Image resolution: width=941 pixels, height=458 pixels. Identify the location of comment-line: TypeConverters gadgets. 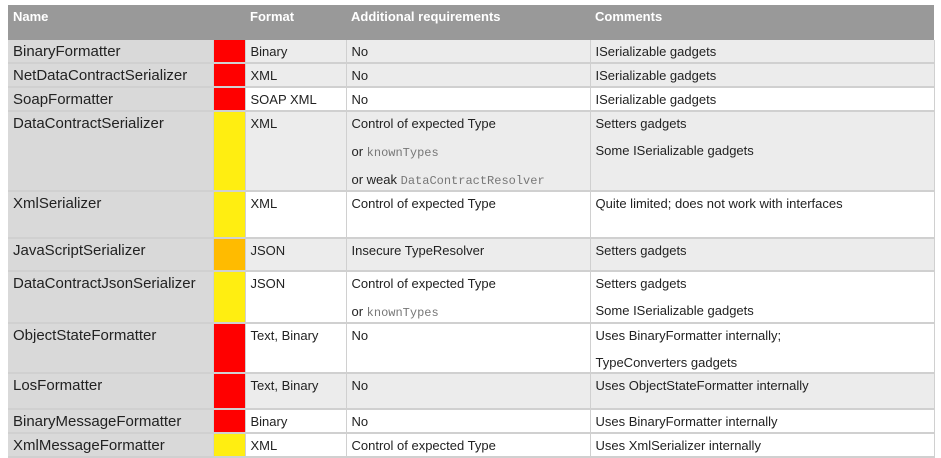
(666, 362).